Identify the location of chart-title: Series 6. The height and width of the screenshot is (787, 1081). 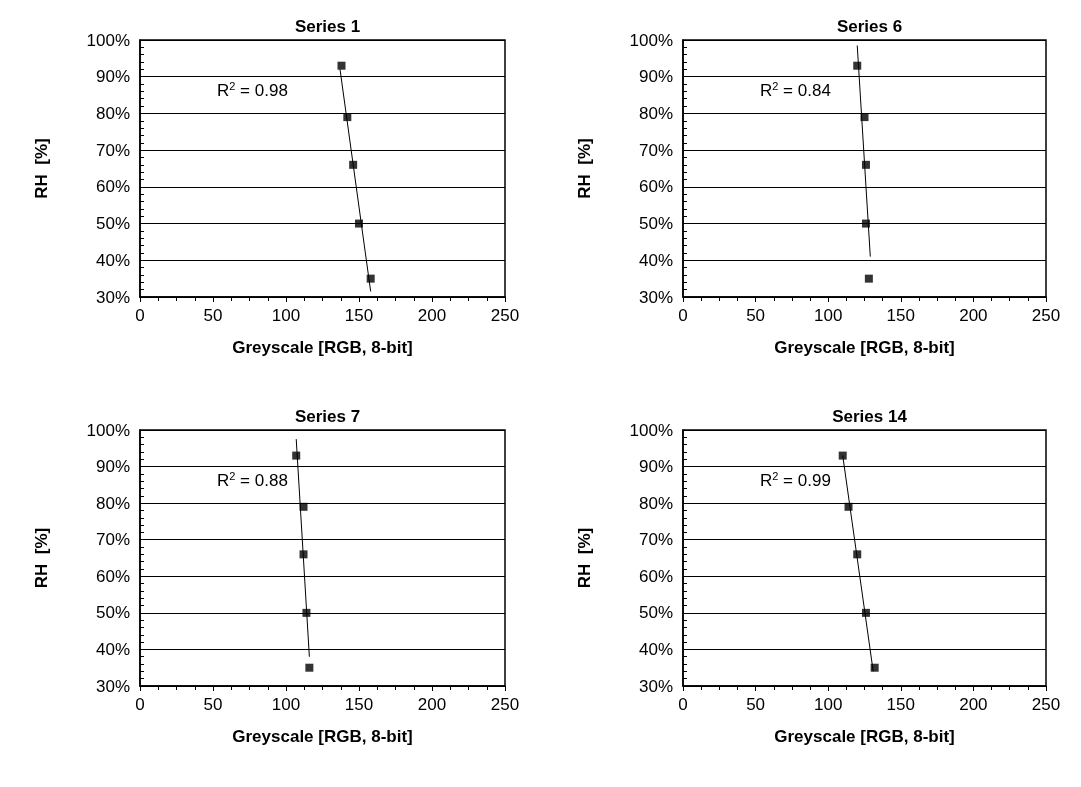
(869, 26).